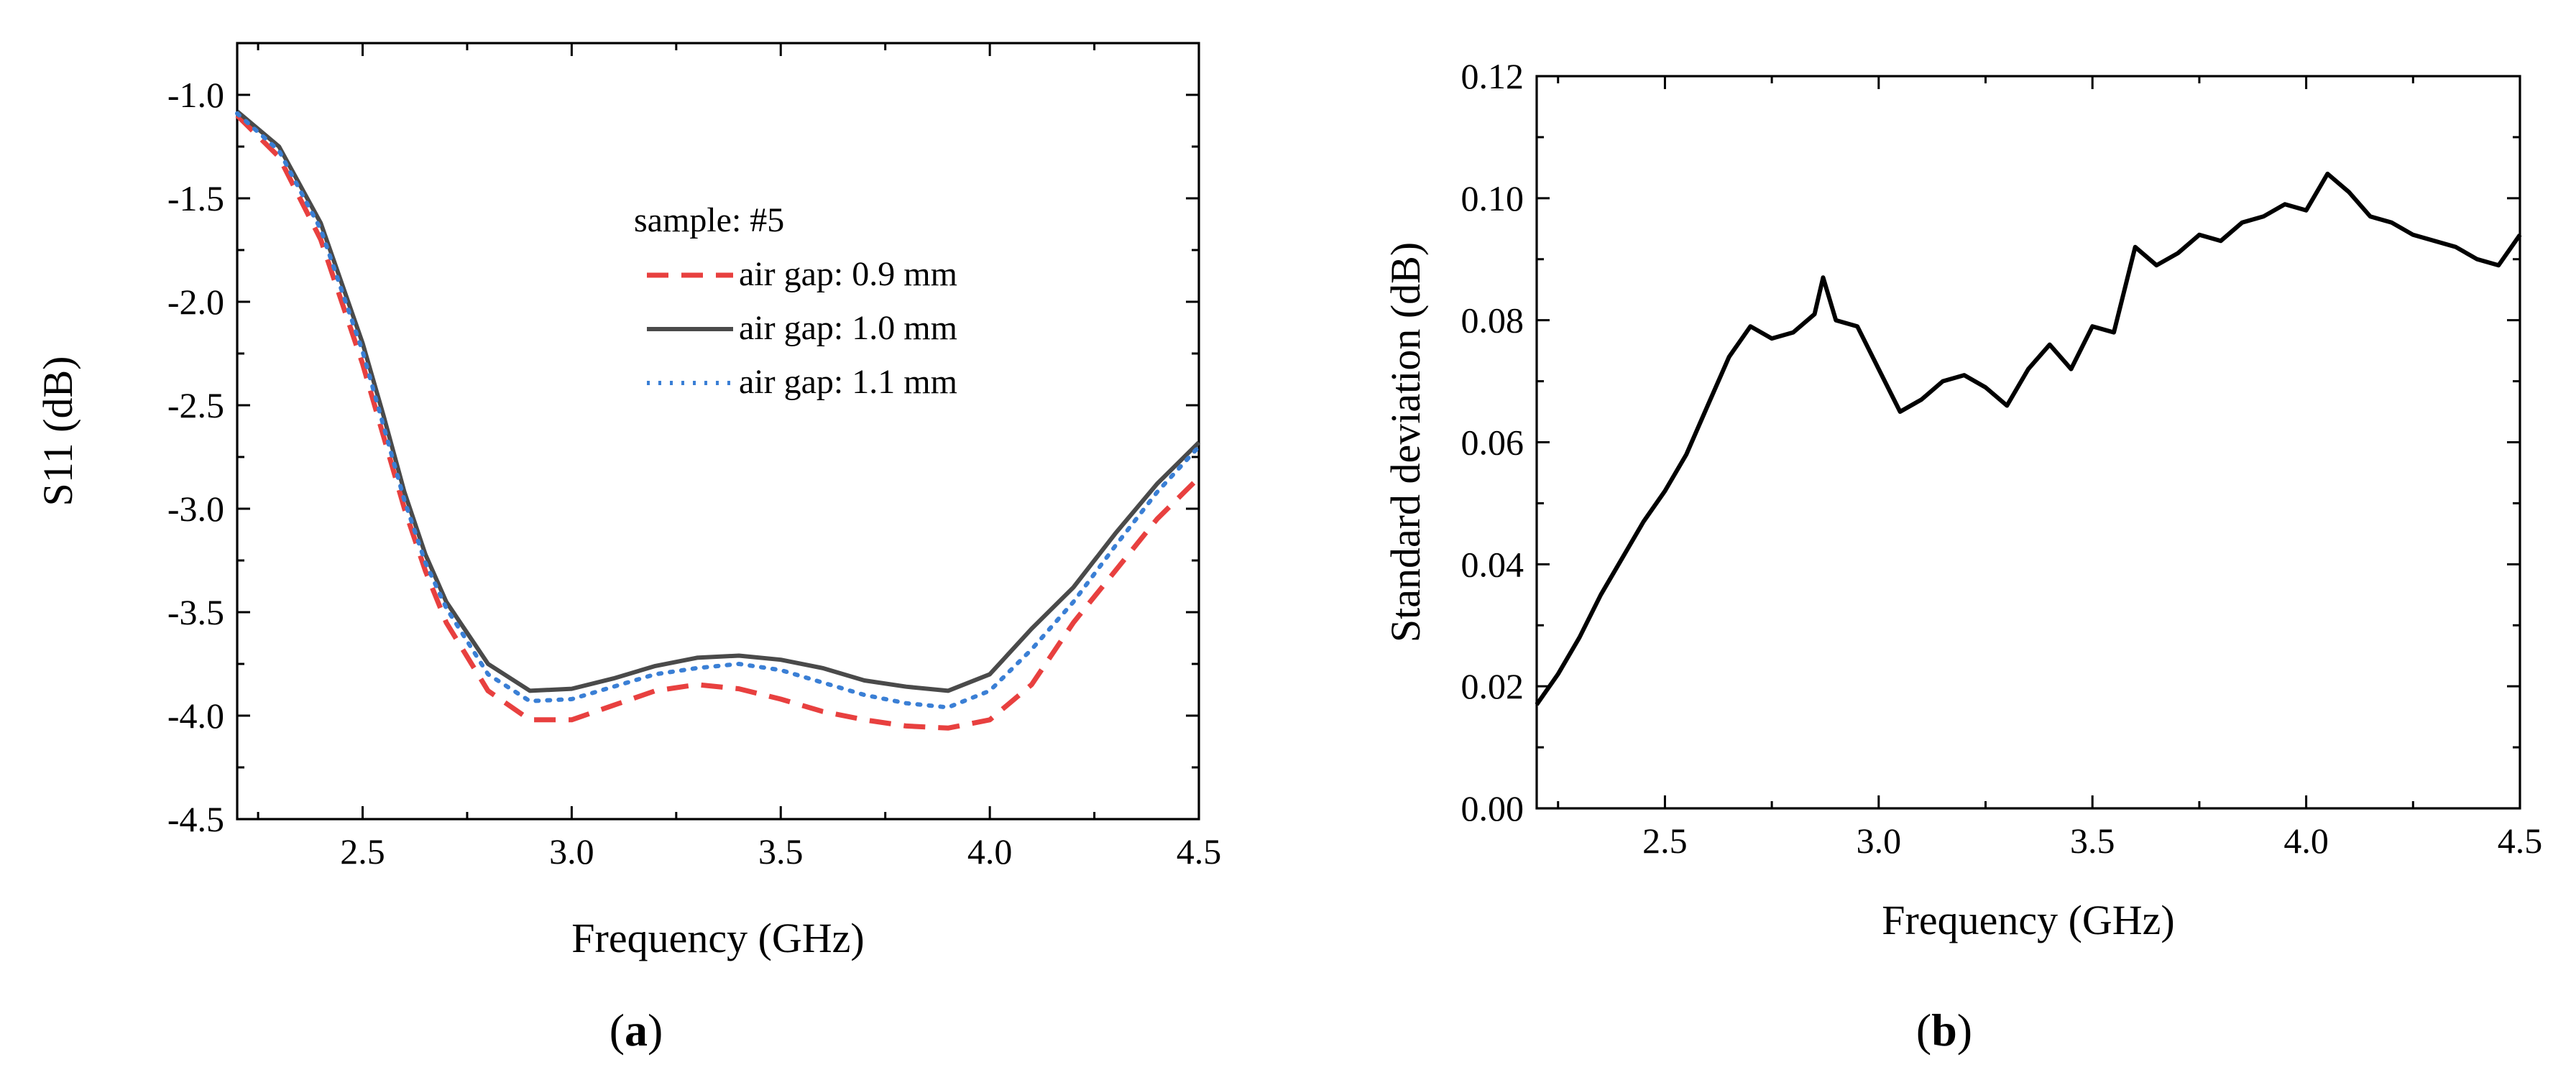 This screenshot has width=2576, height=1090. I want to click on y-tick-label: -1.0, so click(195, 95).